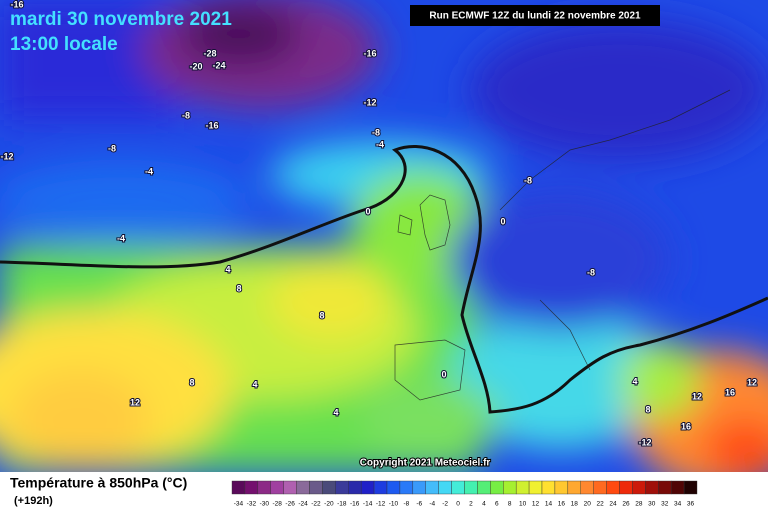 This screenshot has width=768, height=517. Describe the element at coordinates (64, 44) in the screenshot. I see `forecast-time: 13:00 locale` at that location.